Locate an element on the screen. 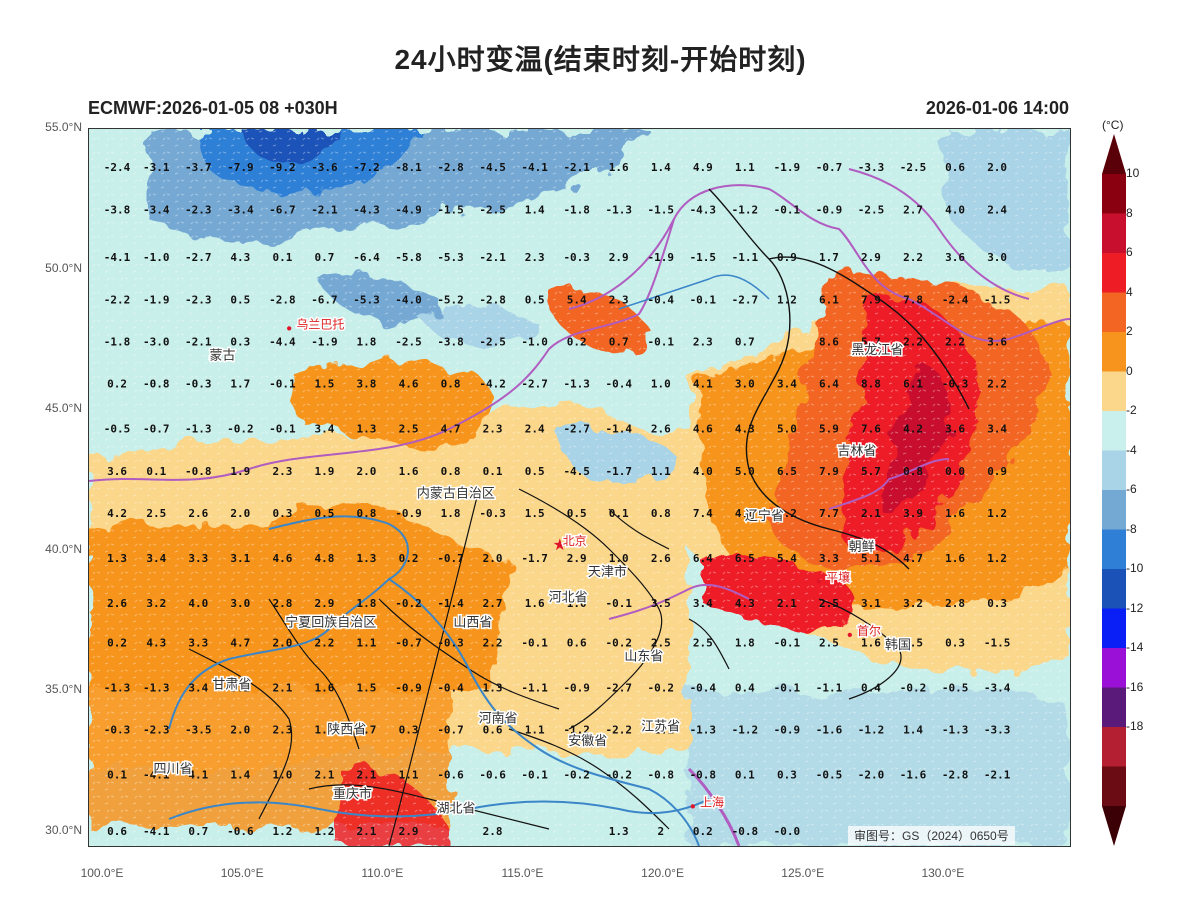 This screenshot has height=900, width=1201. grid-value: 0.0 is located at coordinates (955, 471).